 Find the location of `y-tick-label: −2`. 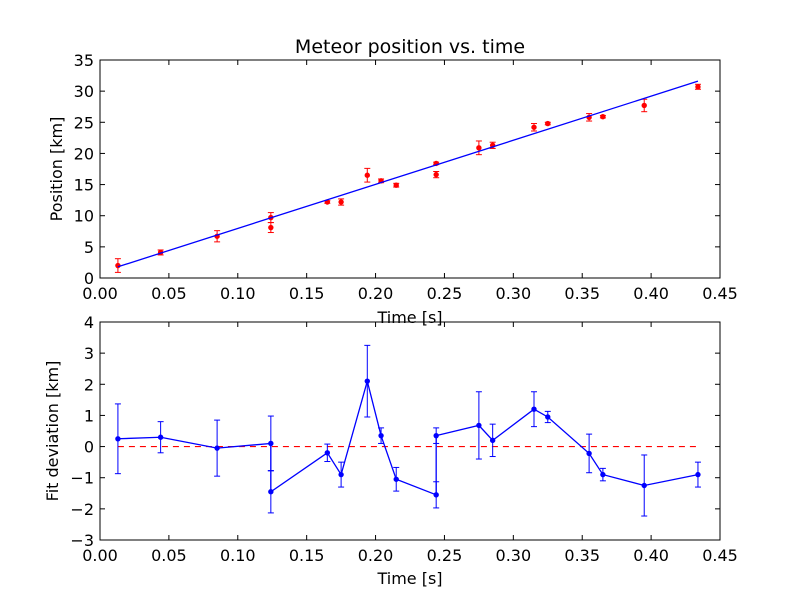

y-tick-label: −2 is located at coordinates (82, 509).